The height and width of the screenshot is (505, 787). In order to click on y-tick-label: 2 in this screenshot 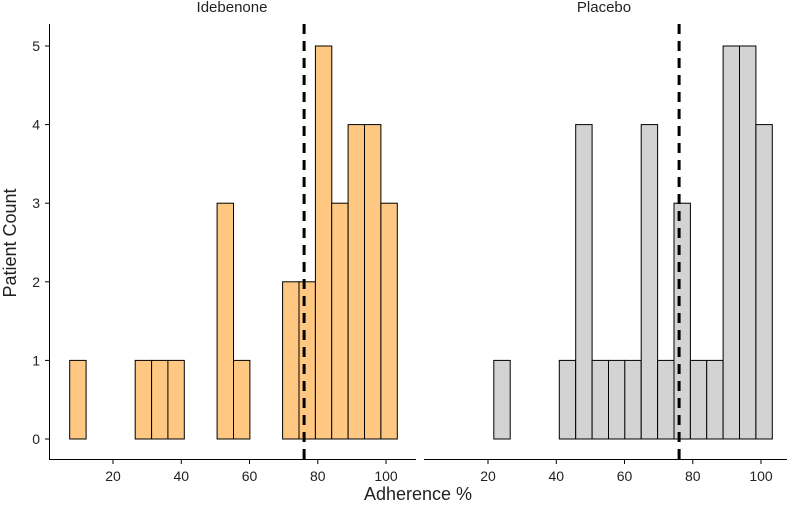, I will do `click(36, 282)`.